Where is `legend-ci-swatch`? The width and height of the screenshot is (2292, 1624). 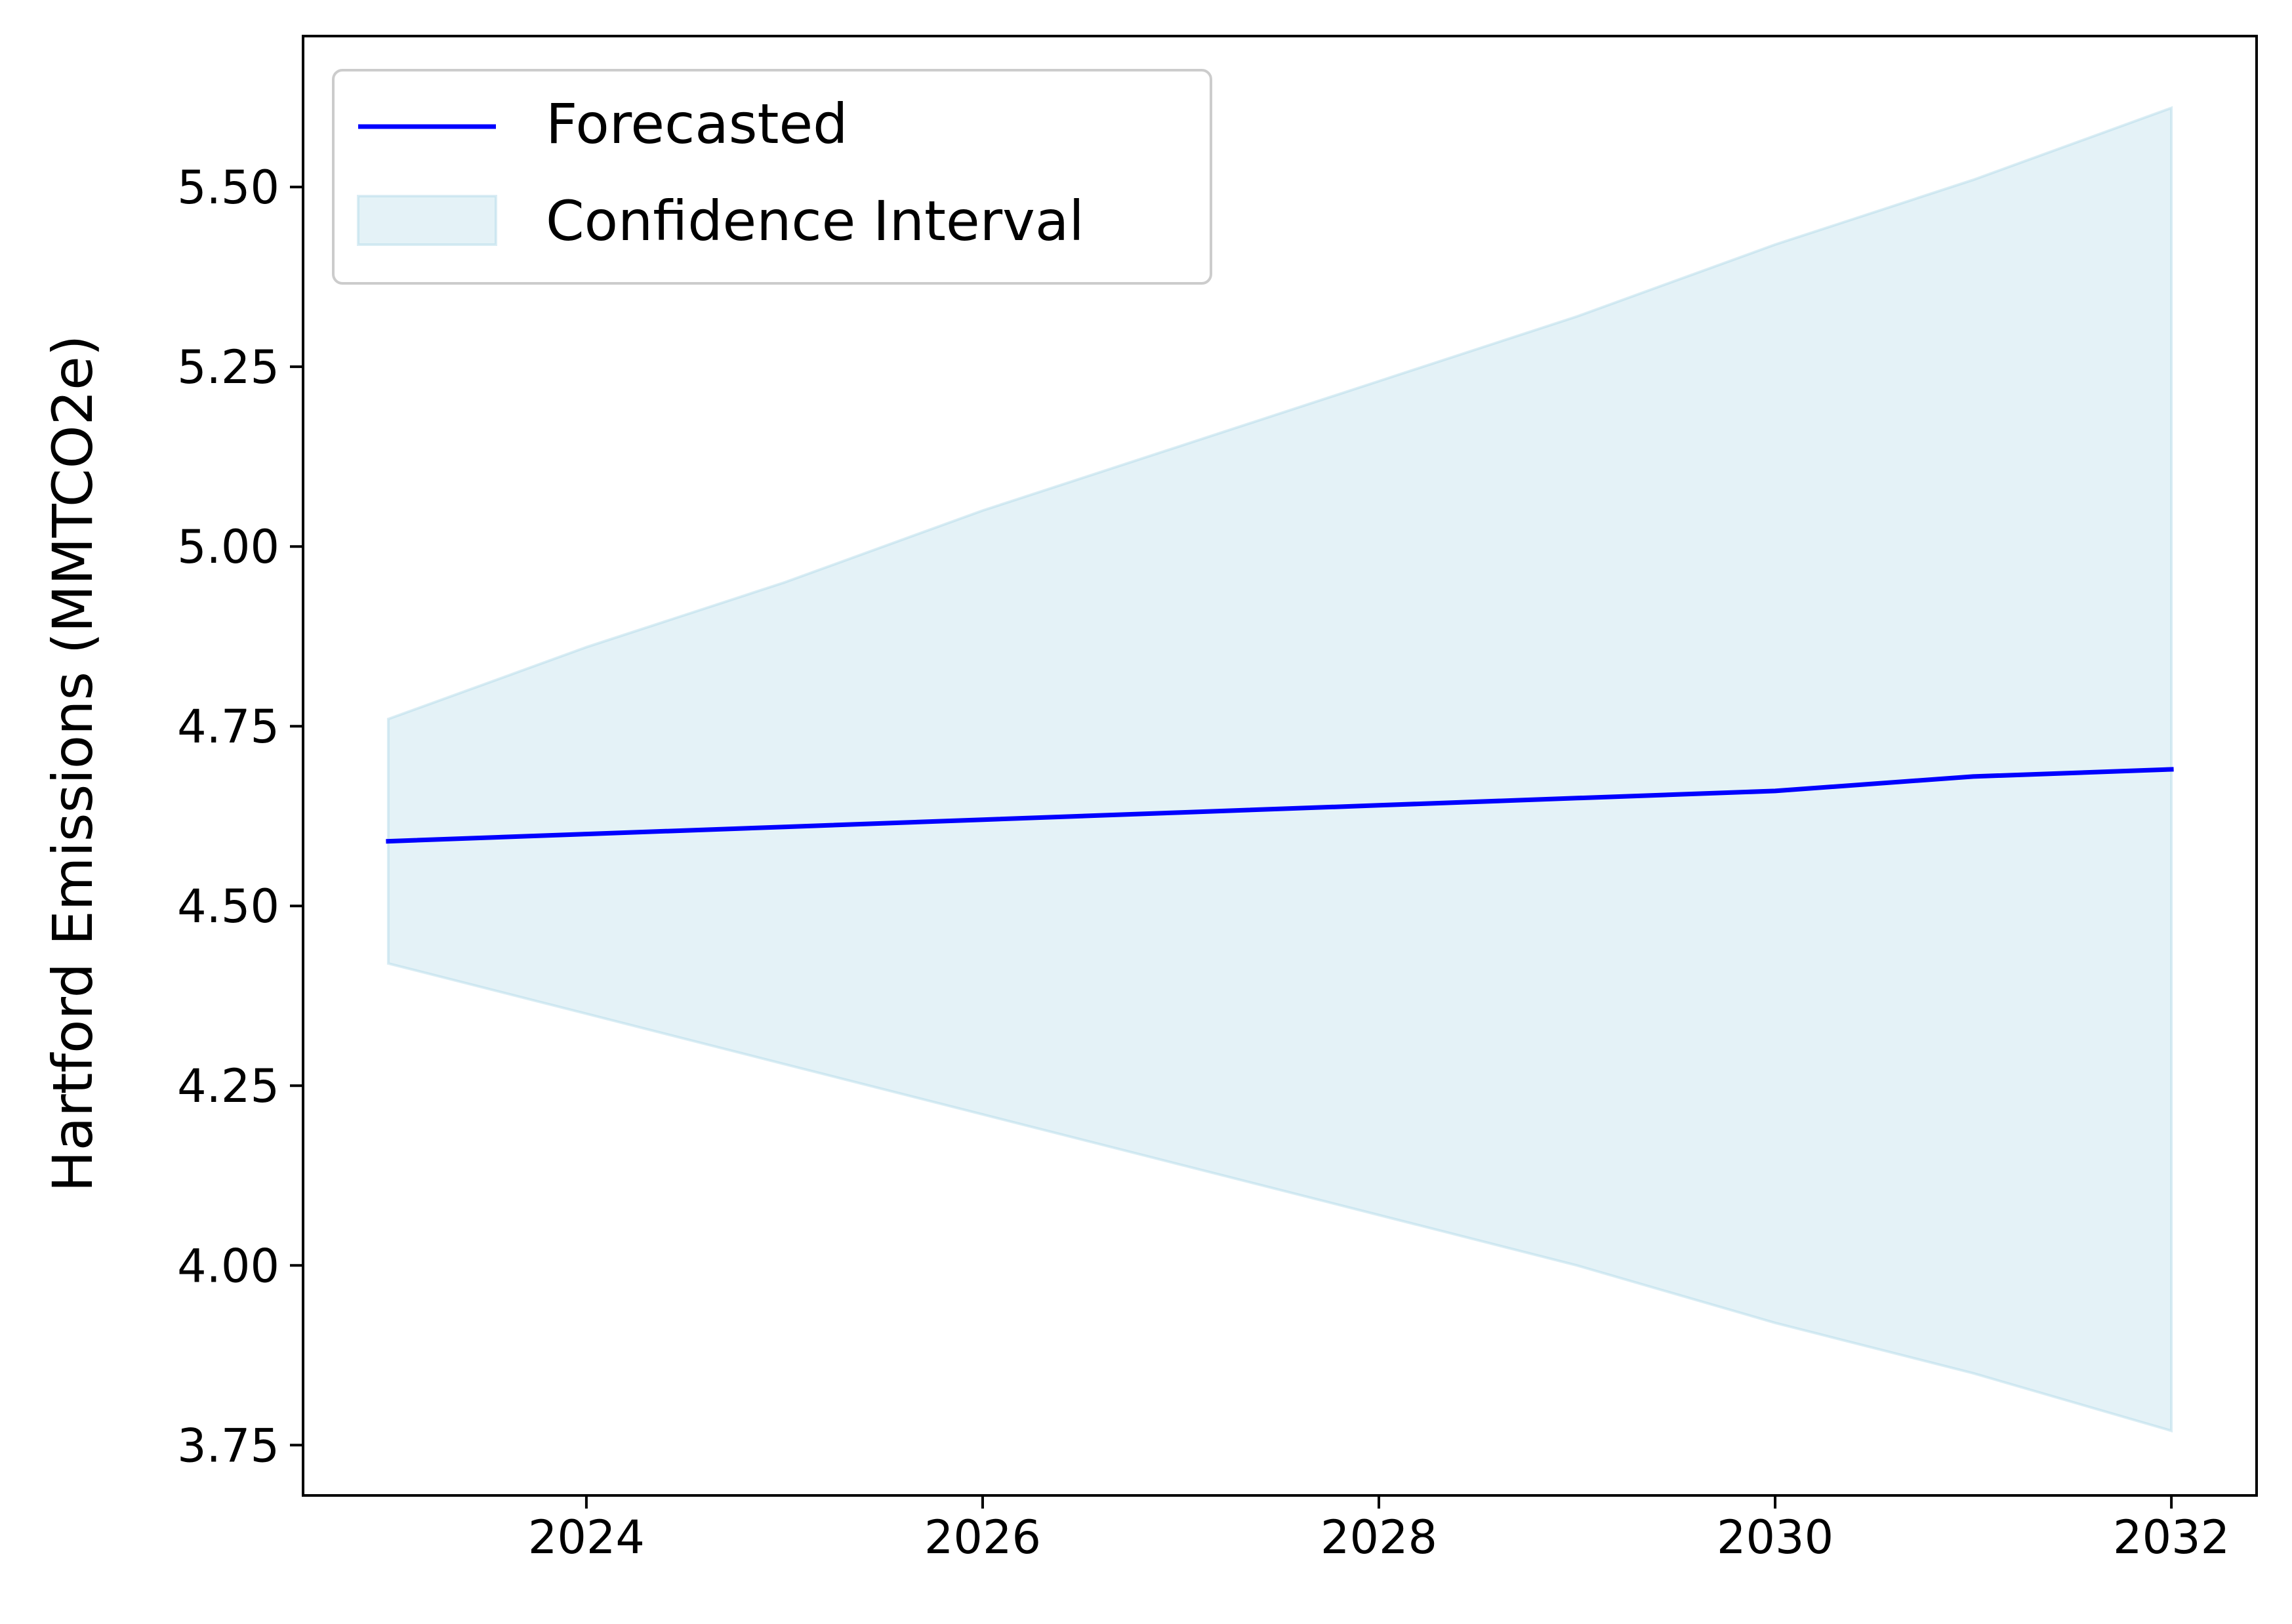 legend-ci-swatch is located at coordinates (427, 221).